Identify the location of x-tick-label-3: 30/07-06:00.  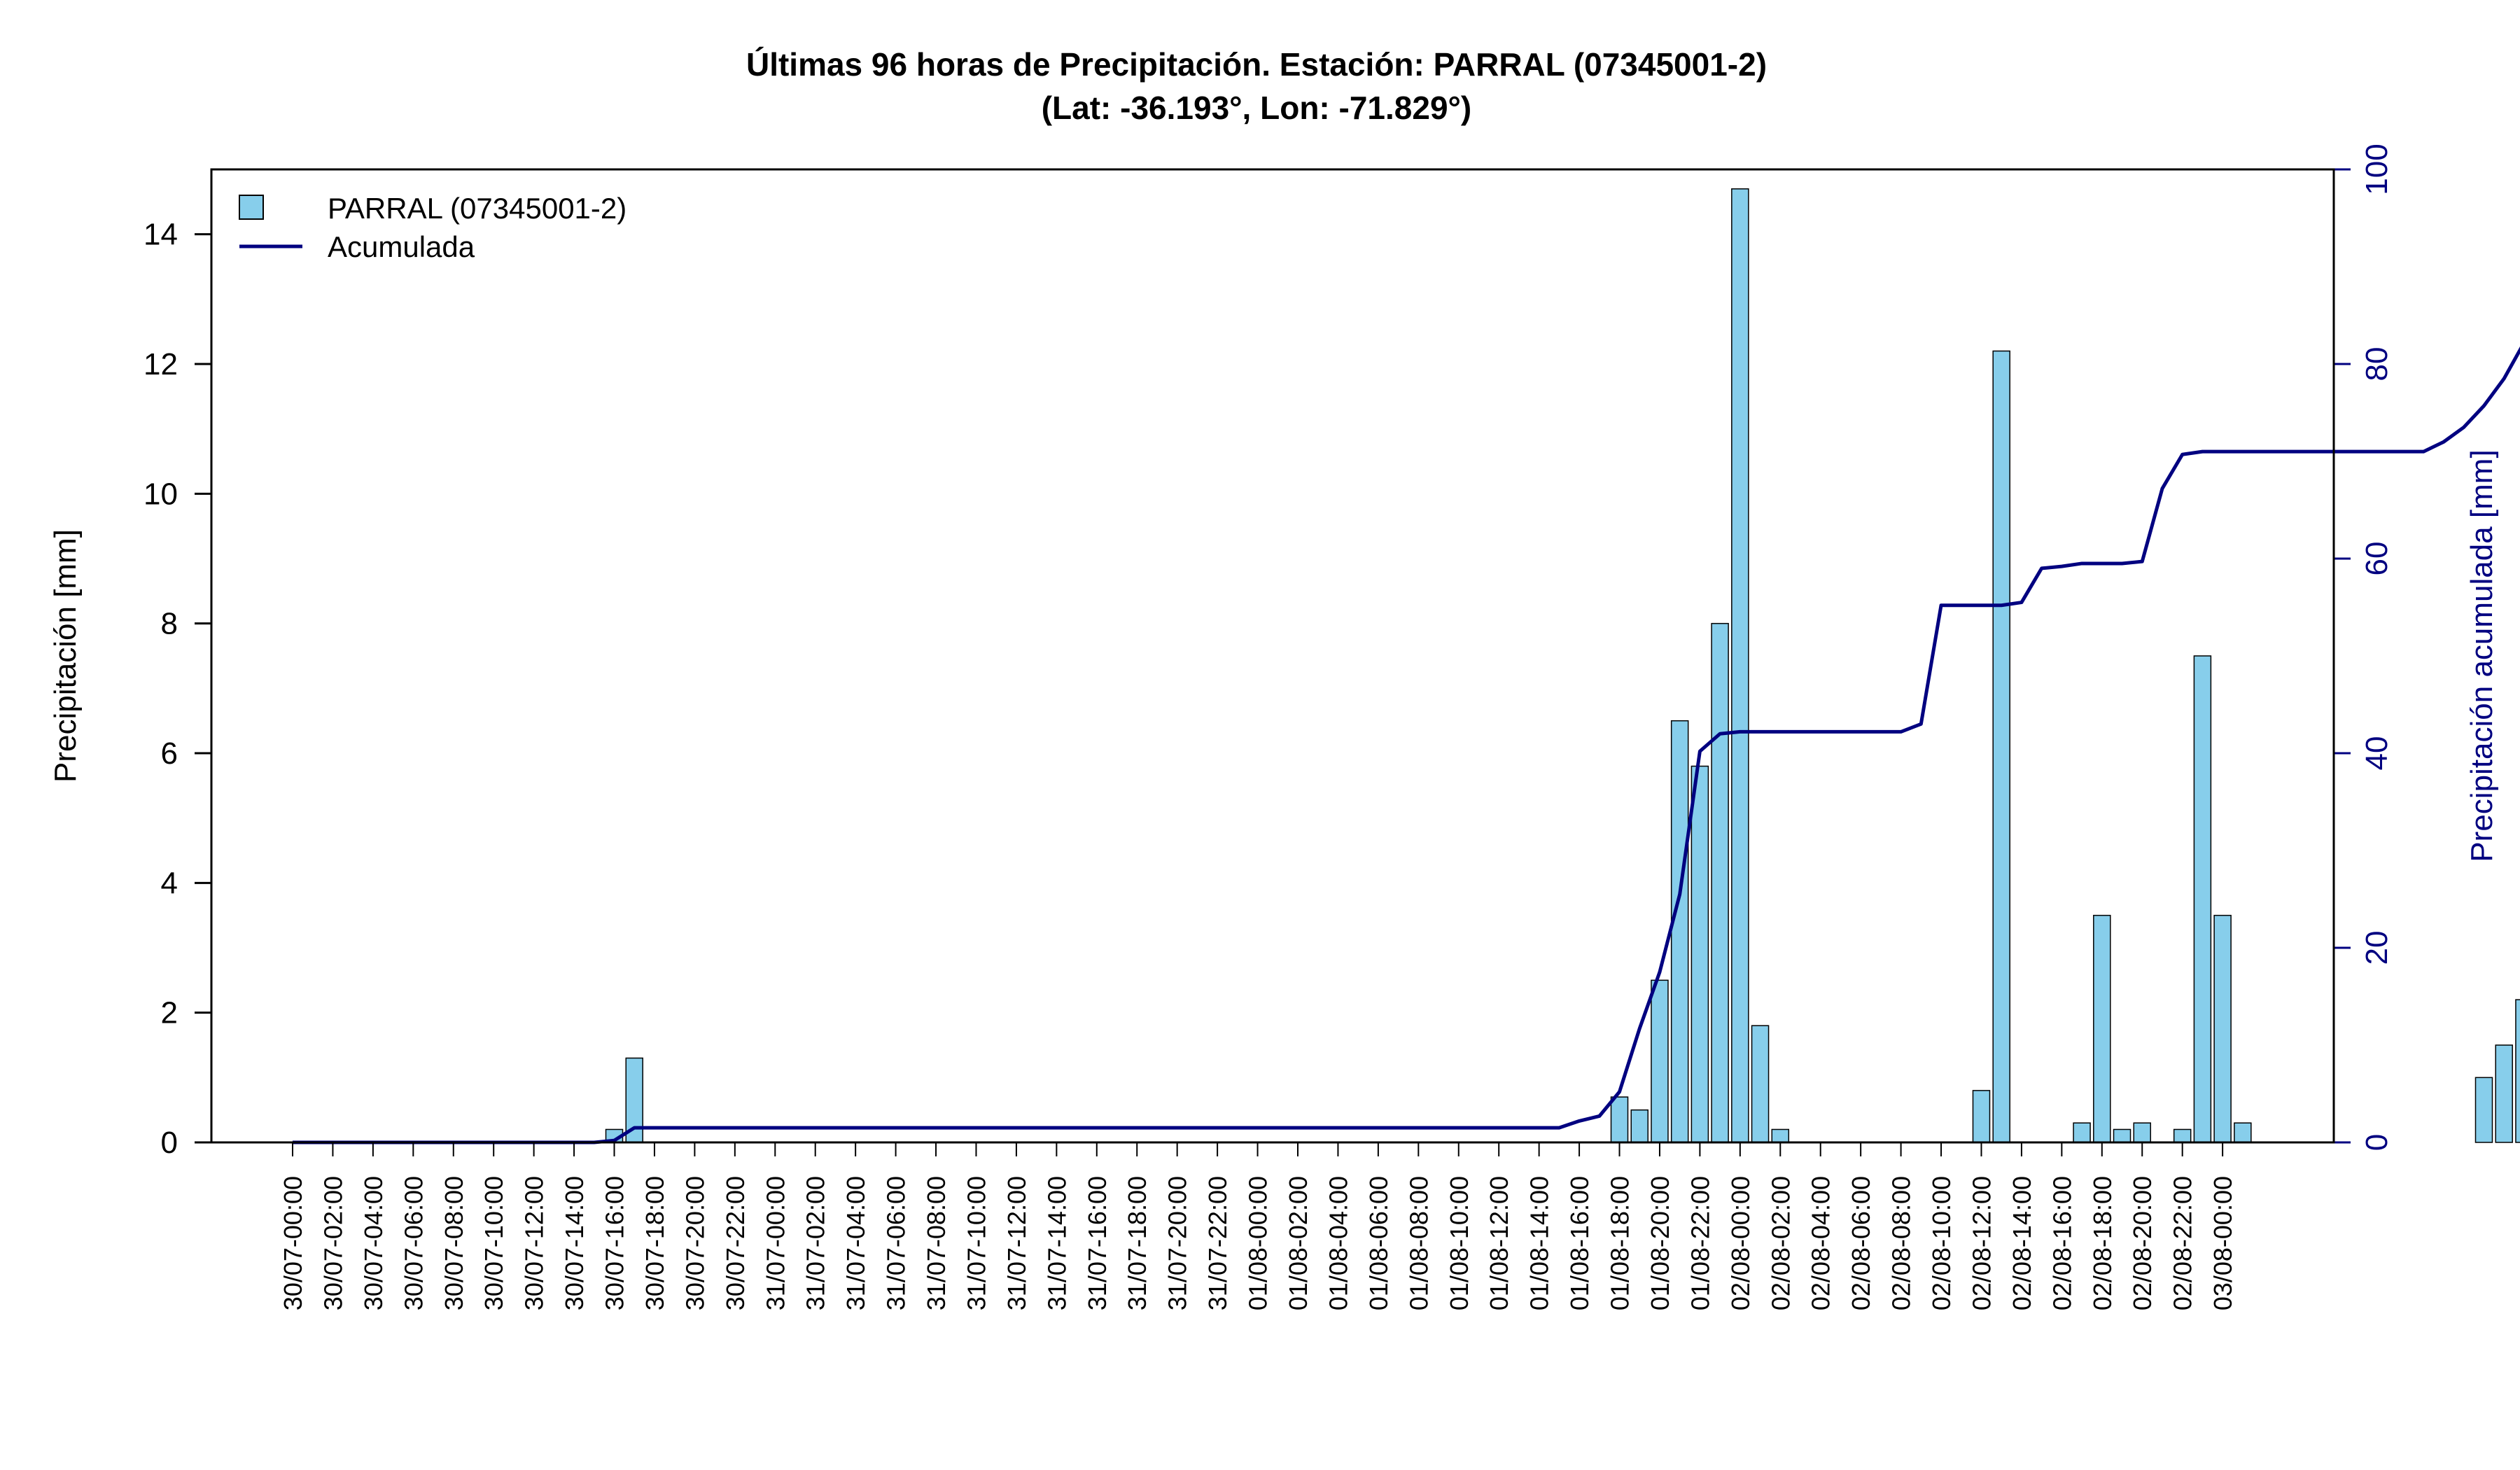
(413, 1243).